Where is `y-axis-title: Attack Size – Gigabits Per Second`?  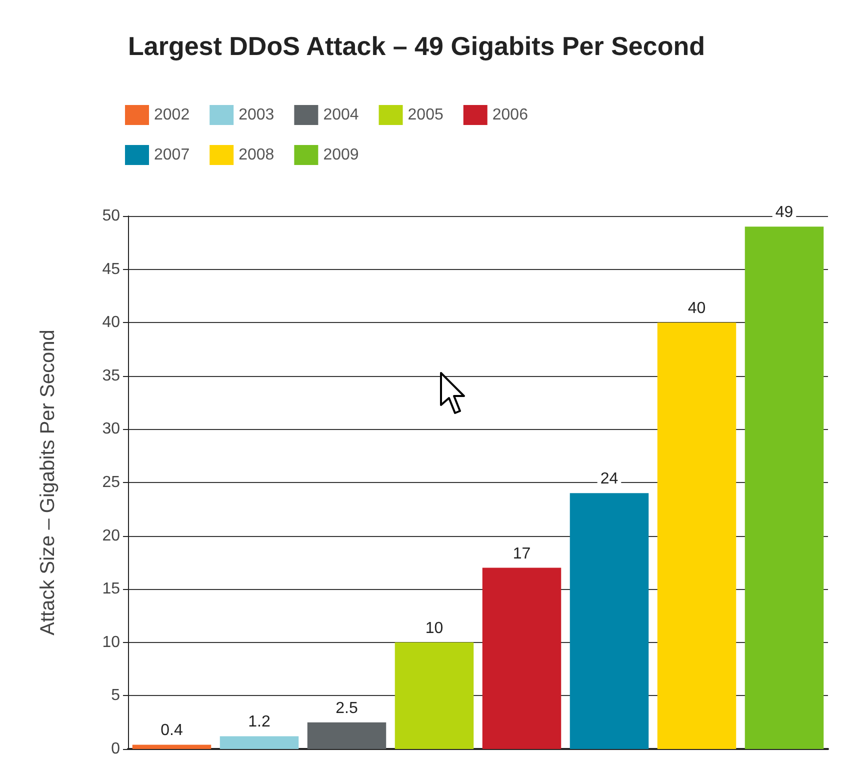
y-axis-title: Attack Size – Gigabits Per Second is located at coordinates (48, 483).